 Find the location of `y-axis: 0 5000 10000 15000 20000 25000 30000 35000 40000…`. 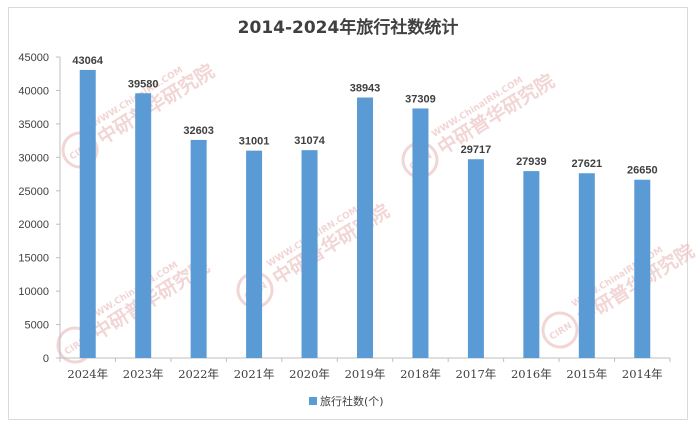

y-axis: 0 5000 10000 15000 20000 25000 30000 35000 40000… is located at coordinates (39, 208).